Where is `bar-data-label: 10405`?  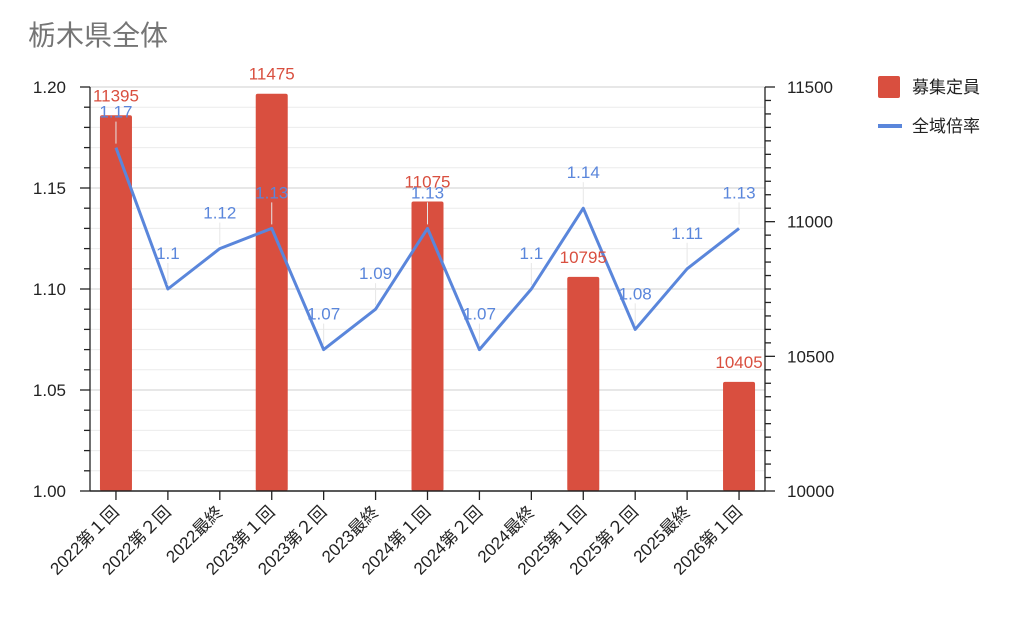 bar-data-label: 10405 is located at coordinates (738, 362).